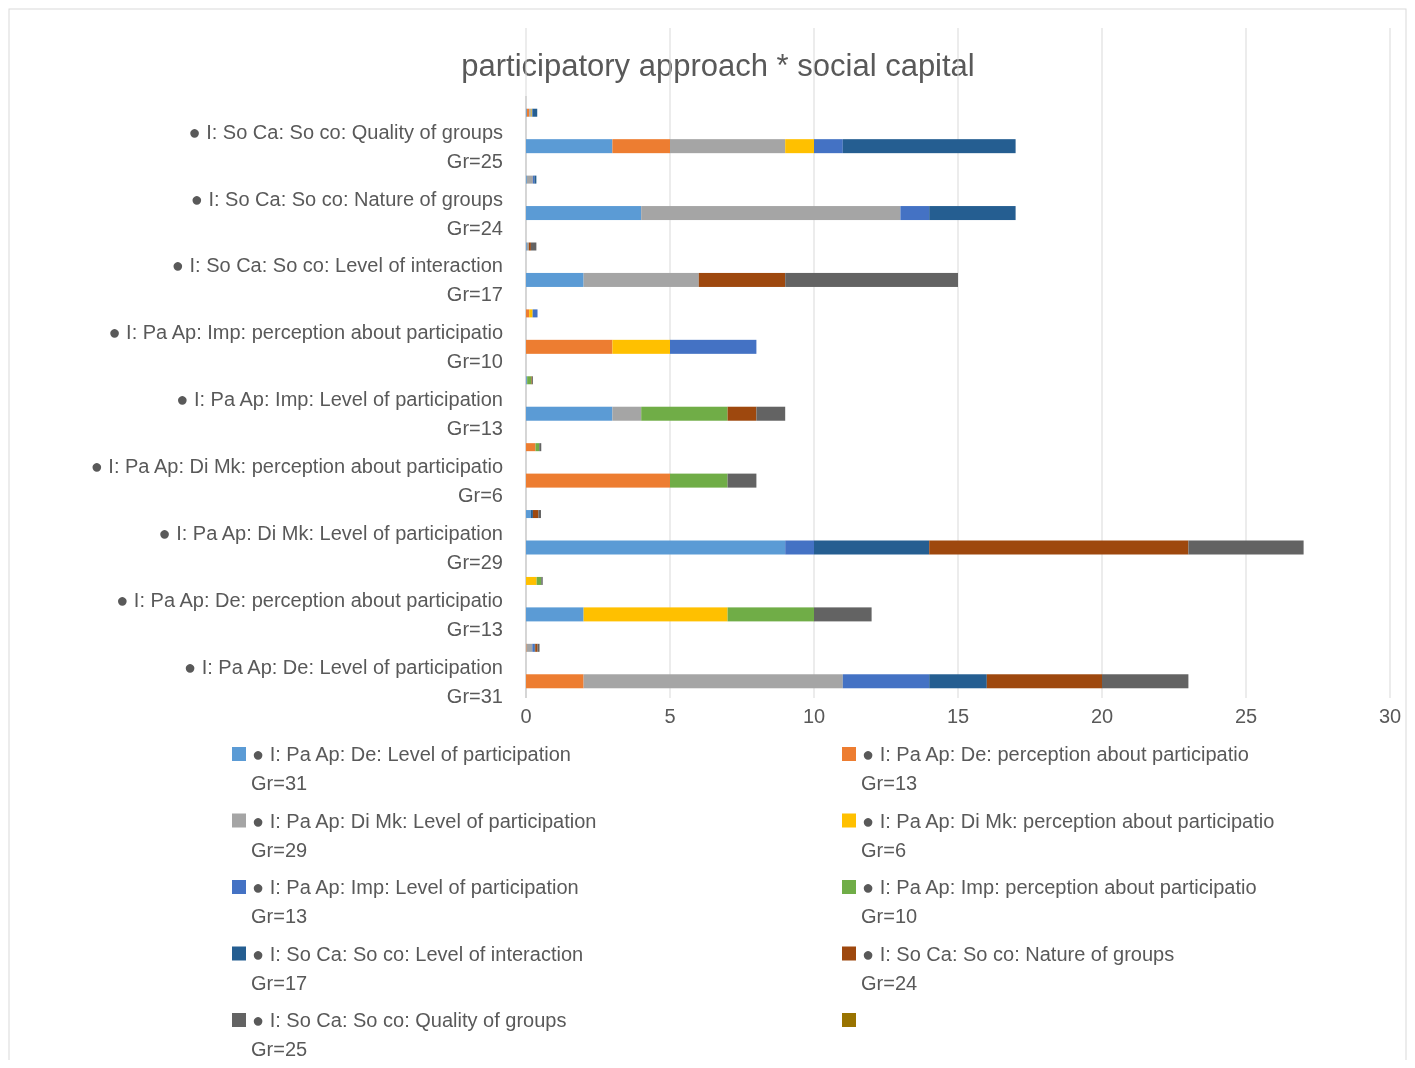 The image size is (1415, 1068). I want to click on legend-label: ● I: Pa Ap: De: Level of participation Gr=31, so click(411, 768).